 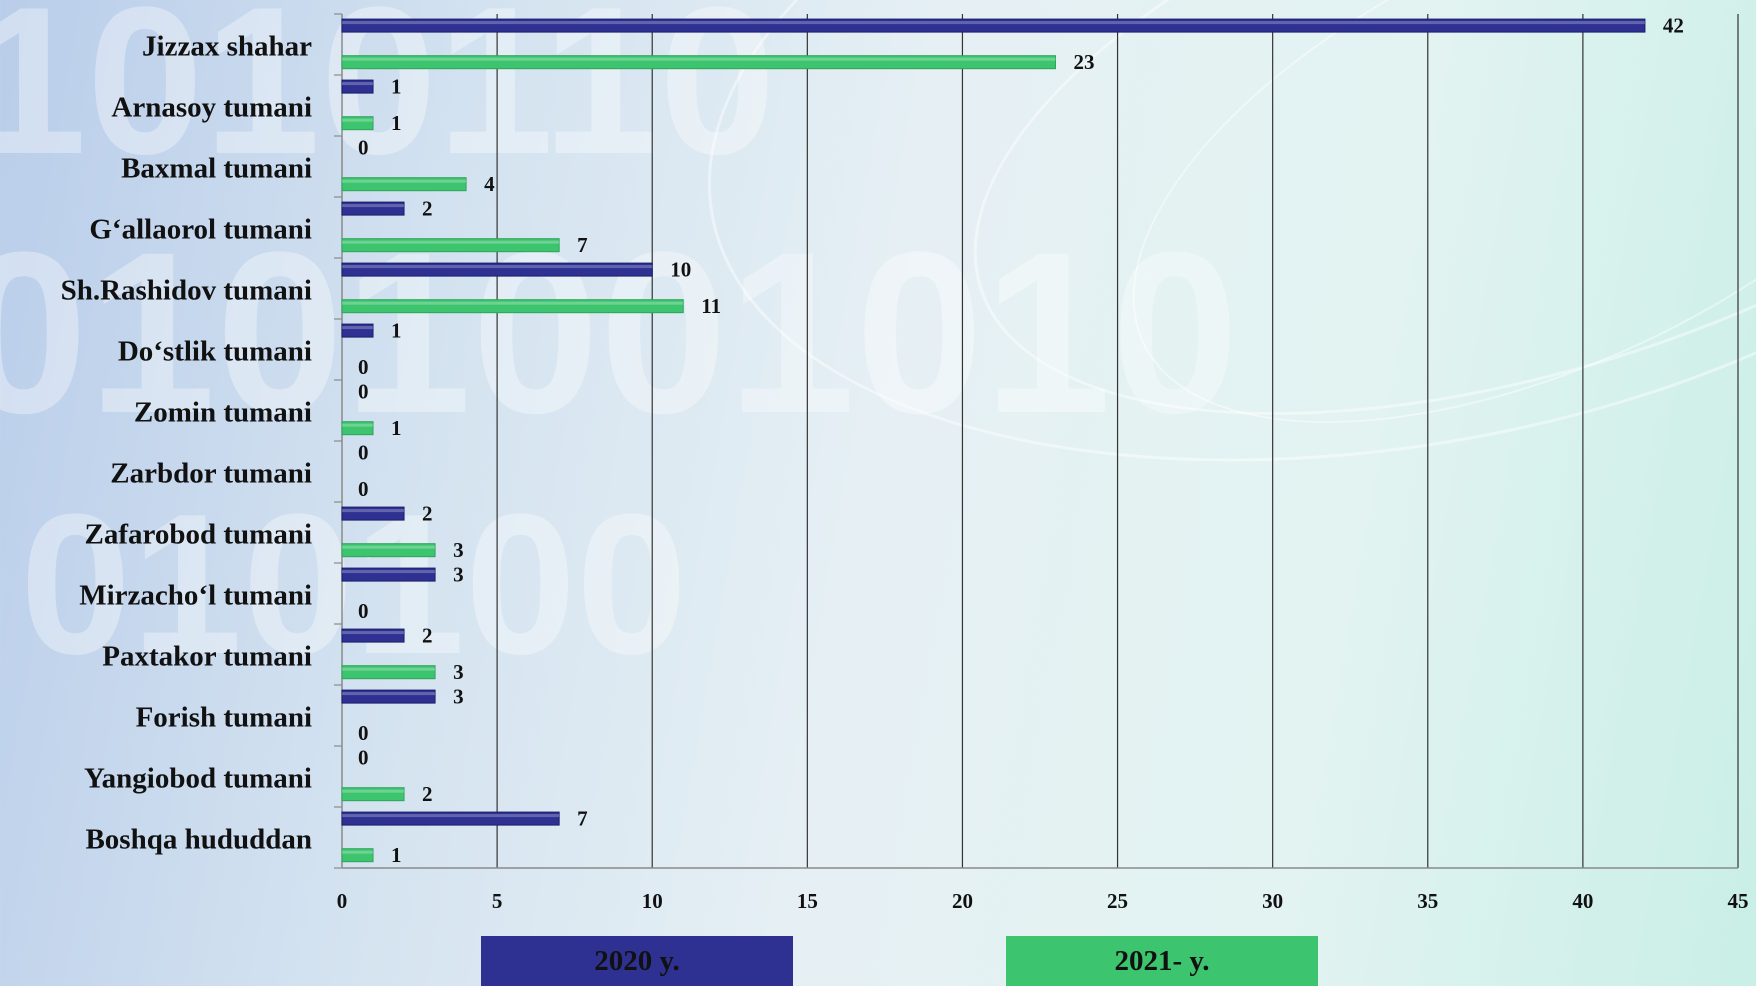 What do you see at coordinates (652, 901) in the screenshot?
I see `x-tick-label: 10` at bounding box center [652, 901].